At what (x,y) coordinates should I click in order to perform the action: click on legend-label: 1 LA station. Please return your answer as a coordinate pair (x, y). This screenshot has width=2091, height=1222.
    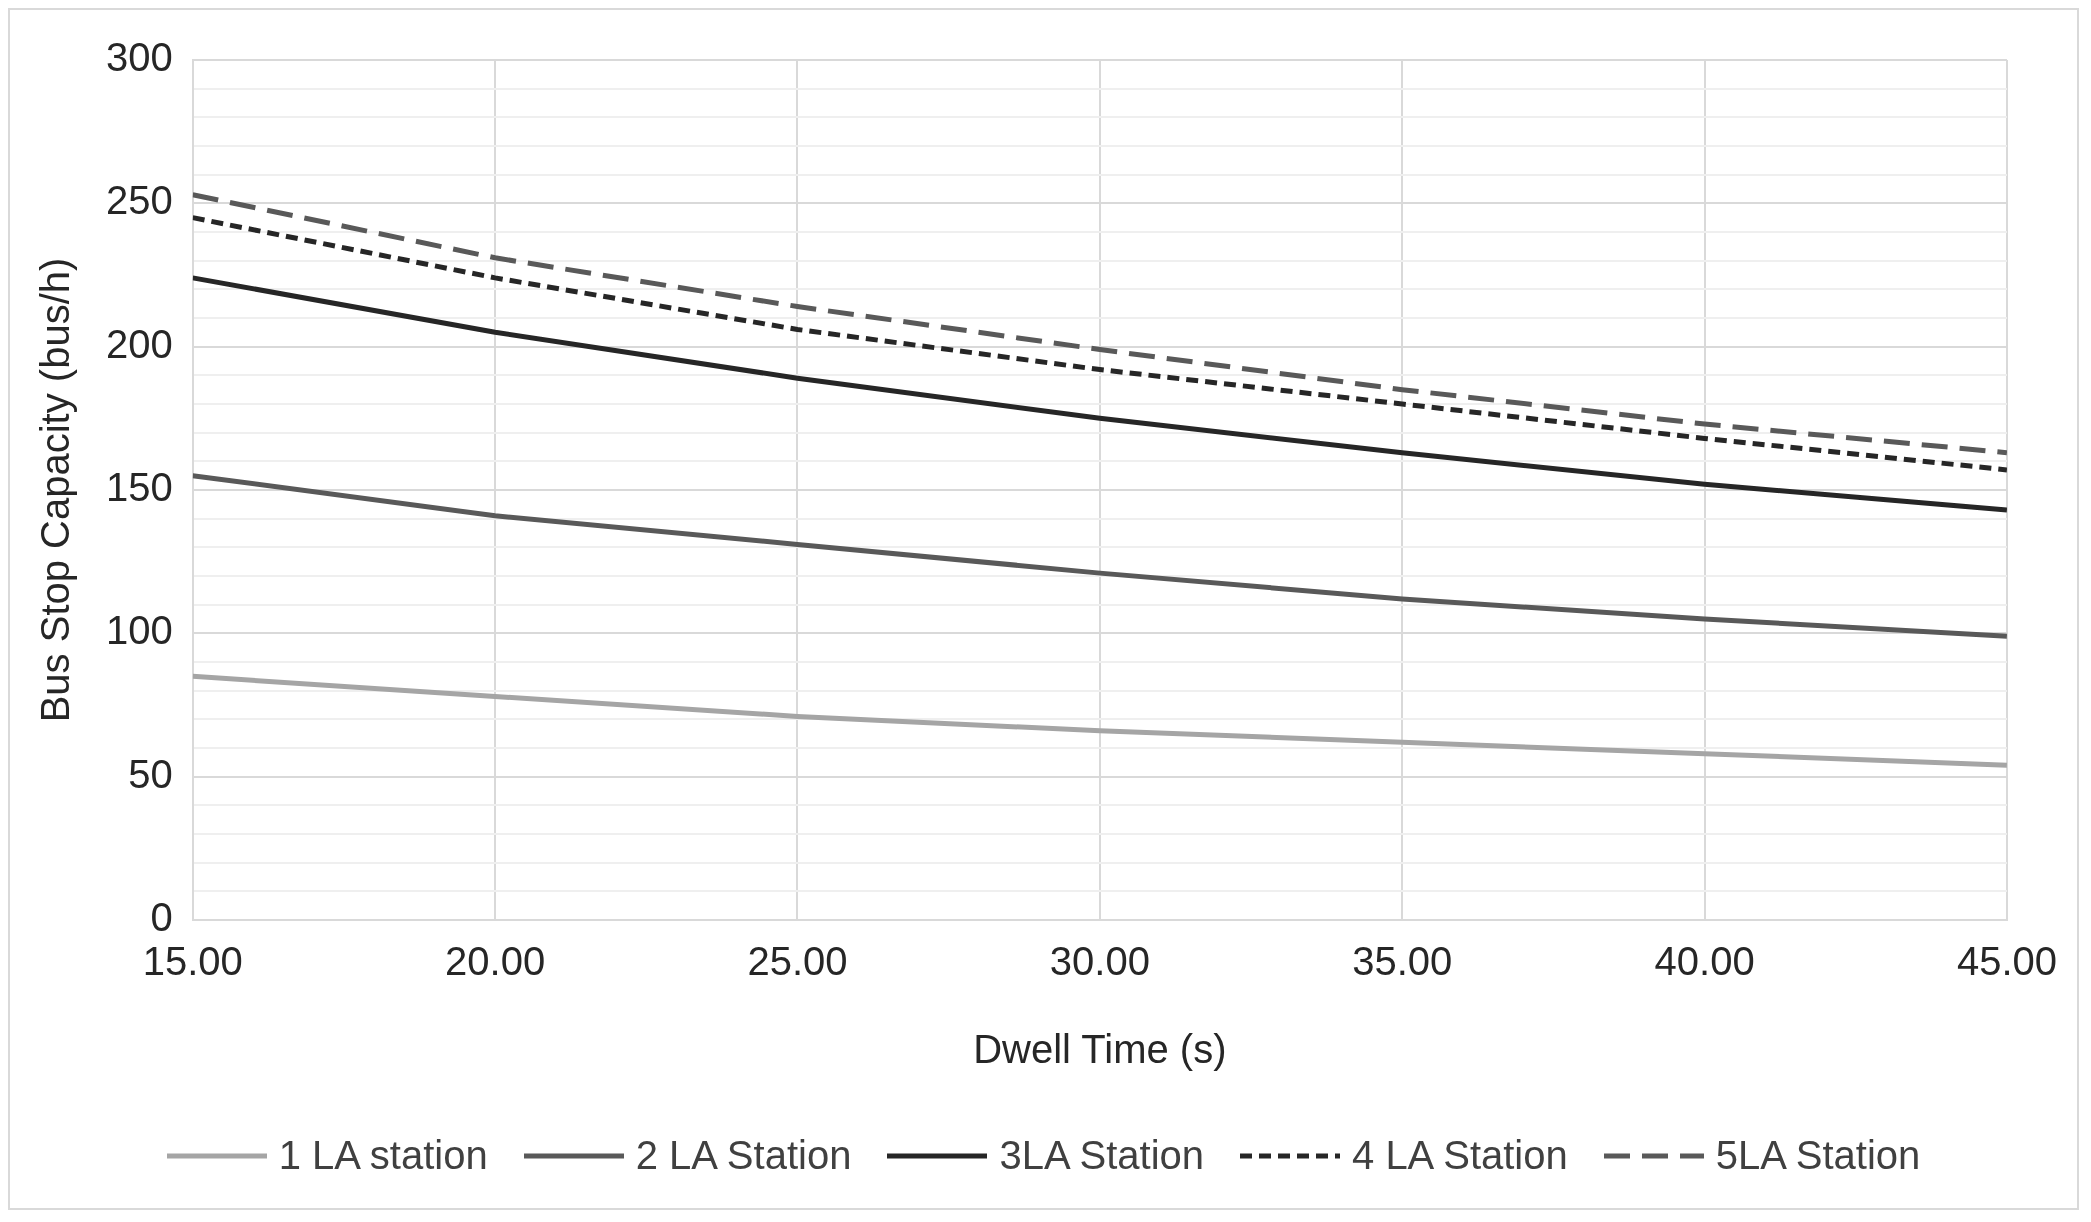
    Looking at the image, I should click on (383, 1155).